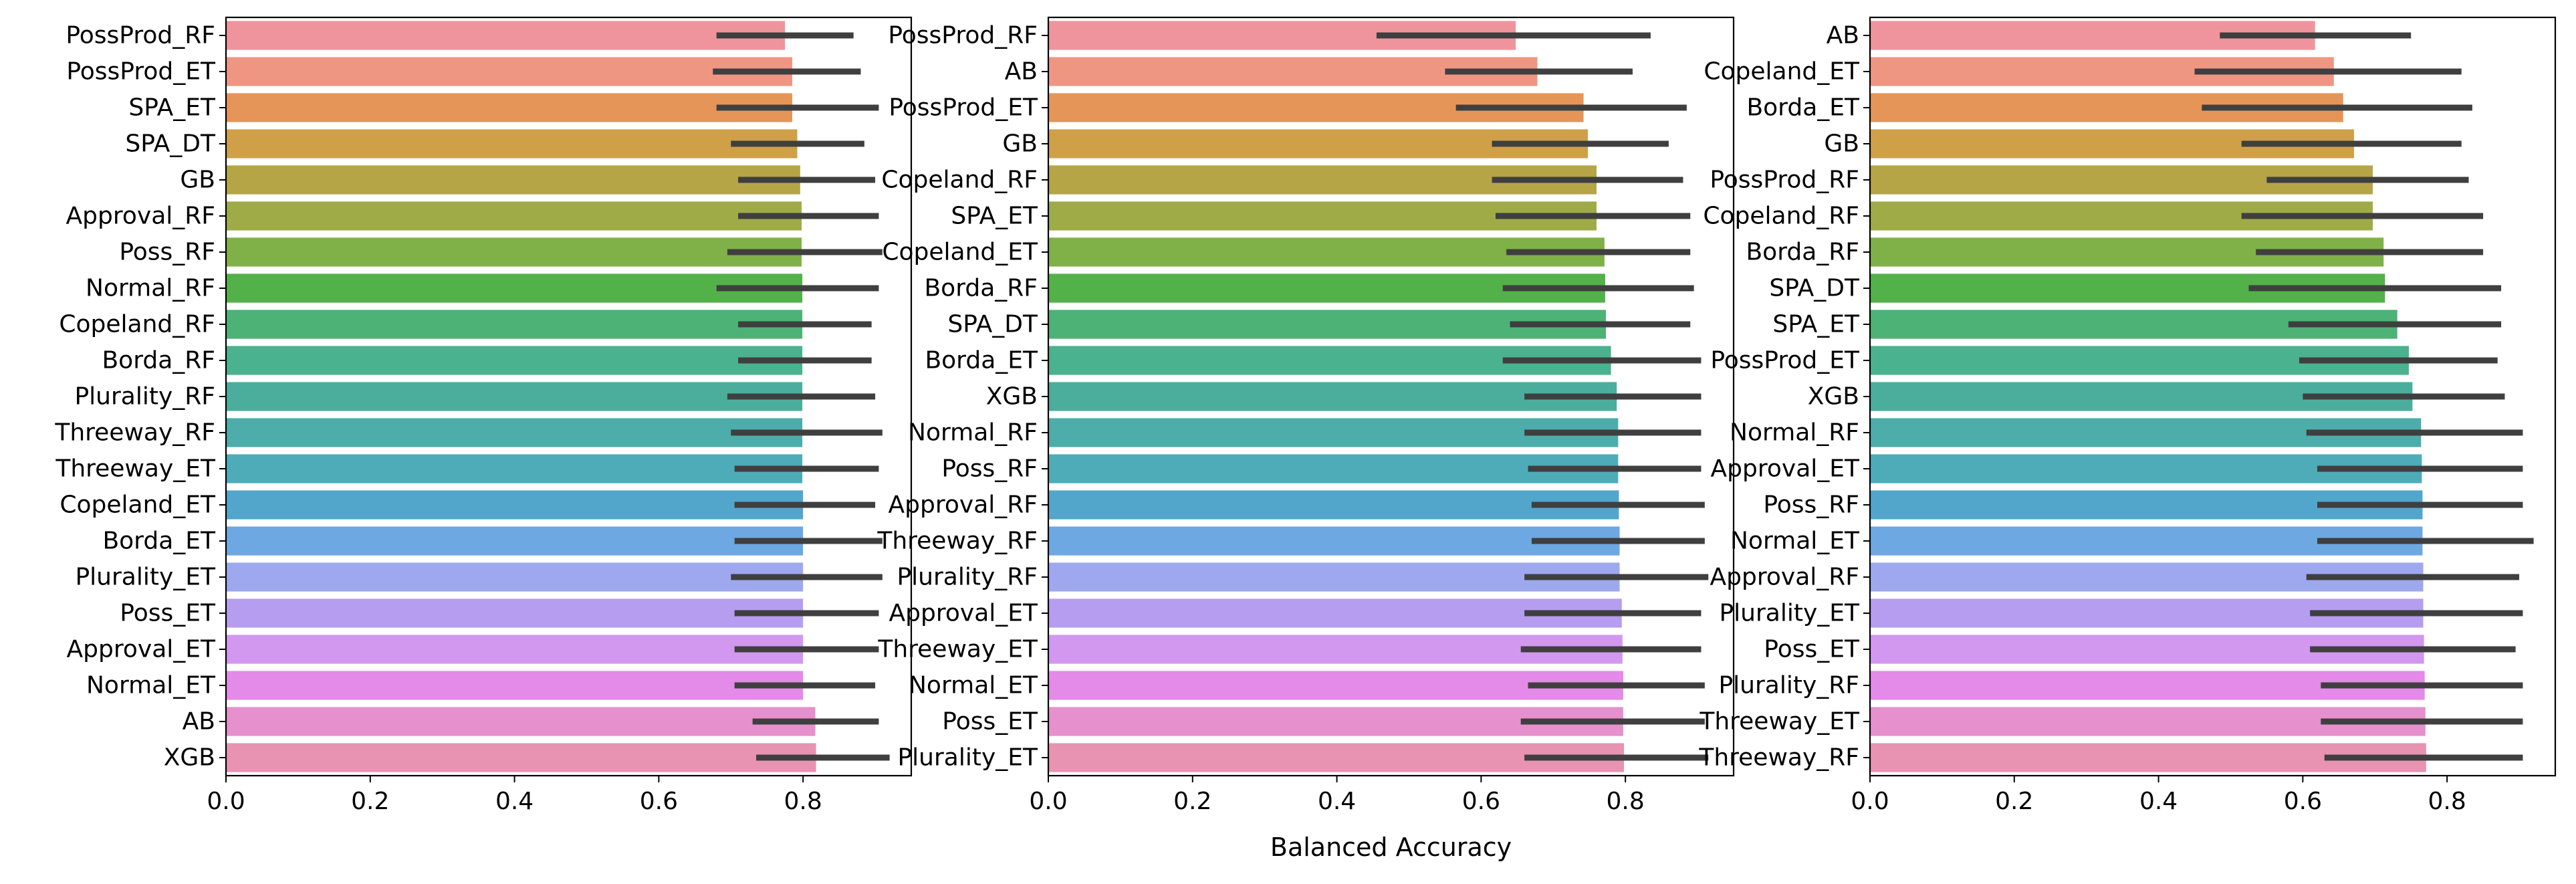  Describe the element at coordinates (1332, 396) in the screenshot. I see `bar-xgb` at that location.